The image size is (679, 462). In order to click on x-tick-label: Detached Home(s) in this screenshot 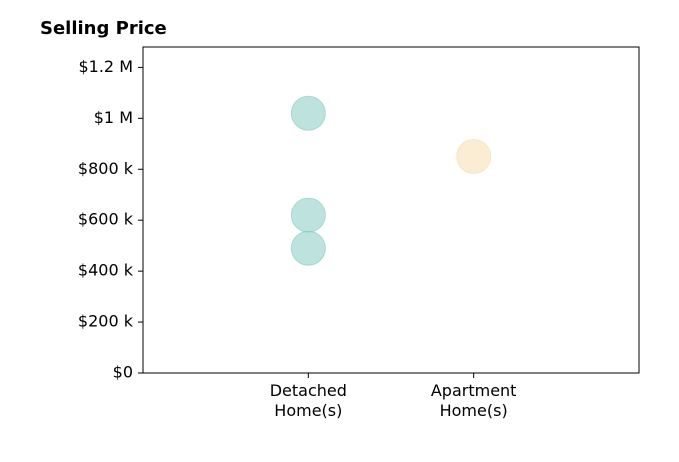, I will do `click(308, 400)`.